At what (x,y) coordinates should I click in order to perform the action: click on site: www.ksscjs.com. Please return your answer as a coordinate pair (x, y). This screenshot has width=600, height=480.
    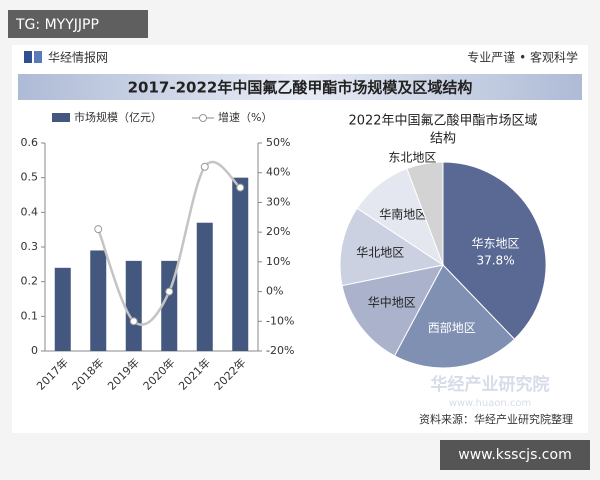
    Looking at the image, I should click on (514, 455).